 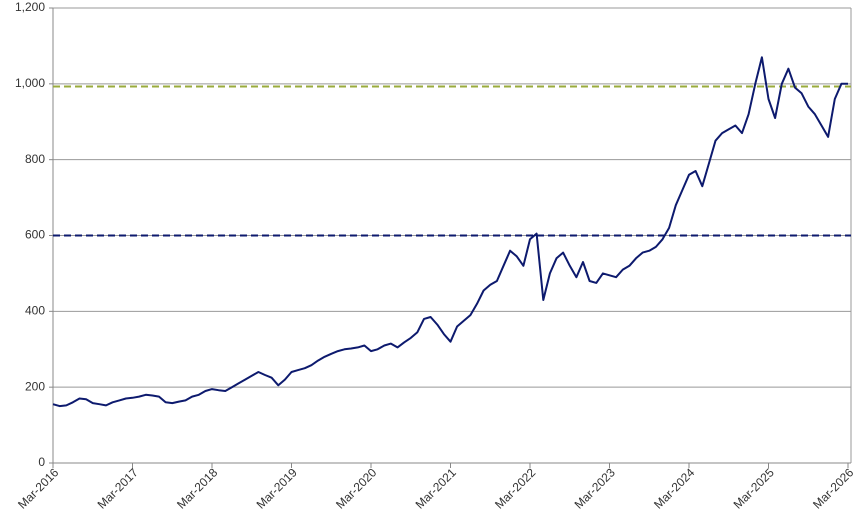 What do you see at coordinates (356, 488) in the screenshot?
I see `x-tick-label: Mar-2020` at bounding box center [356, 488].